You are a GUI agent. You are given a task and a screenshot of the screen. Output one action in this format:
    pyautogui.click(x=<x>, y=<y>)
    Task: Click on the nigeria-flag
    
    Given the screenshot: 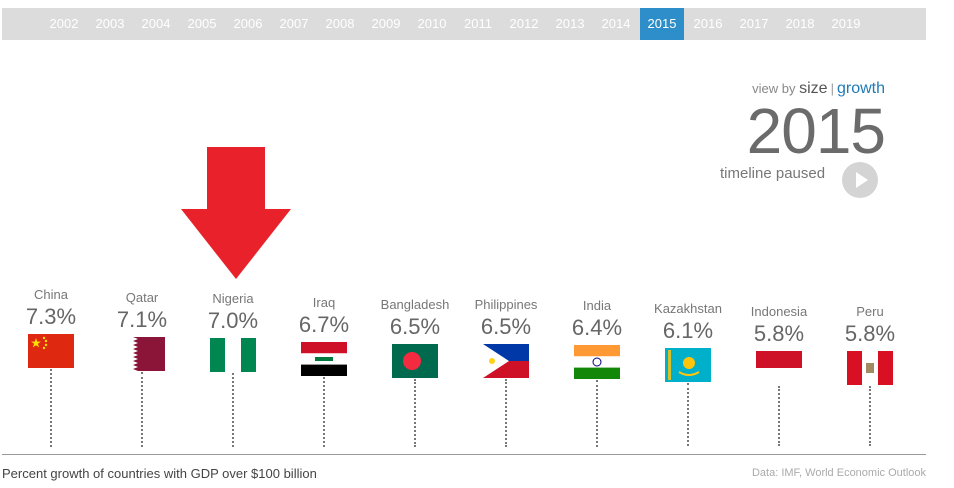 What is the action you would take?
    pyautogui.click(x=233, y=355)
    